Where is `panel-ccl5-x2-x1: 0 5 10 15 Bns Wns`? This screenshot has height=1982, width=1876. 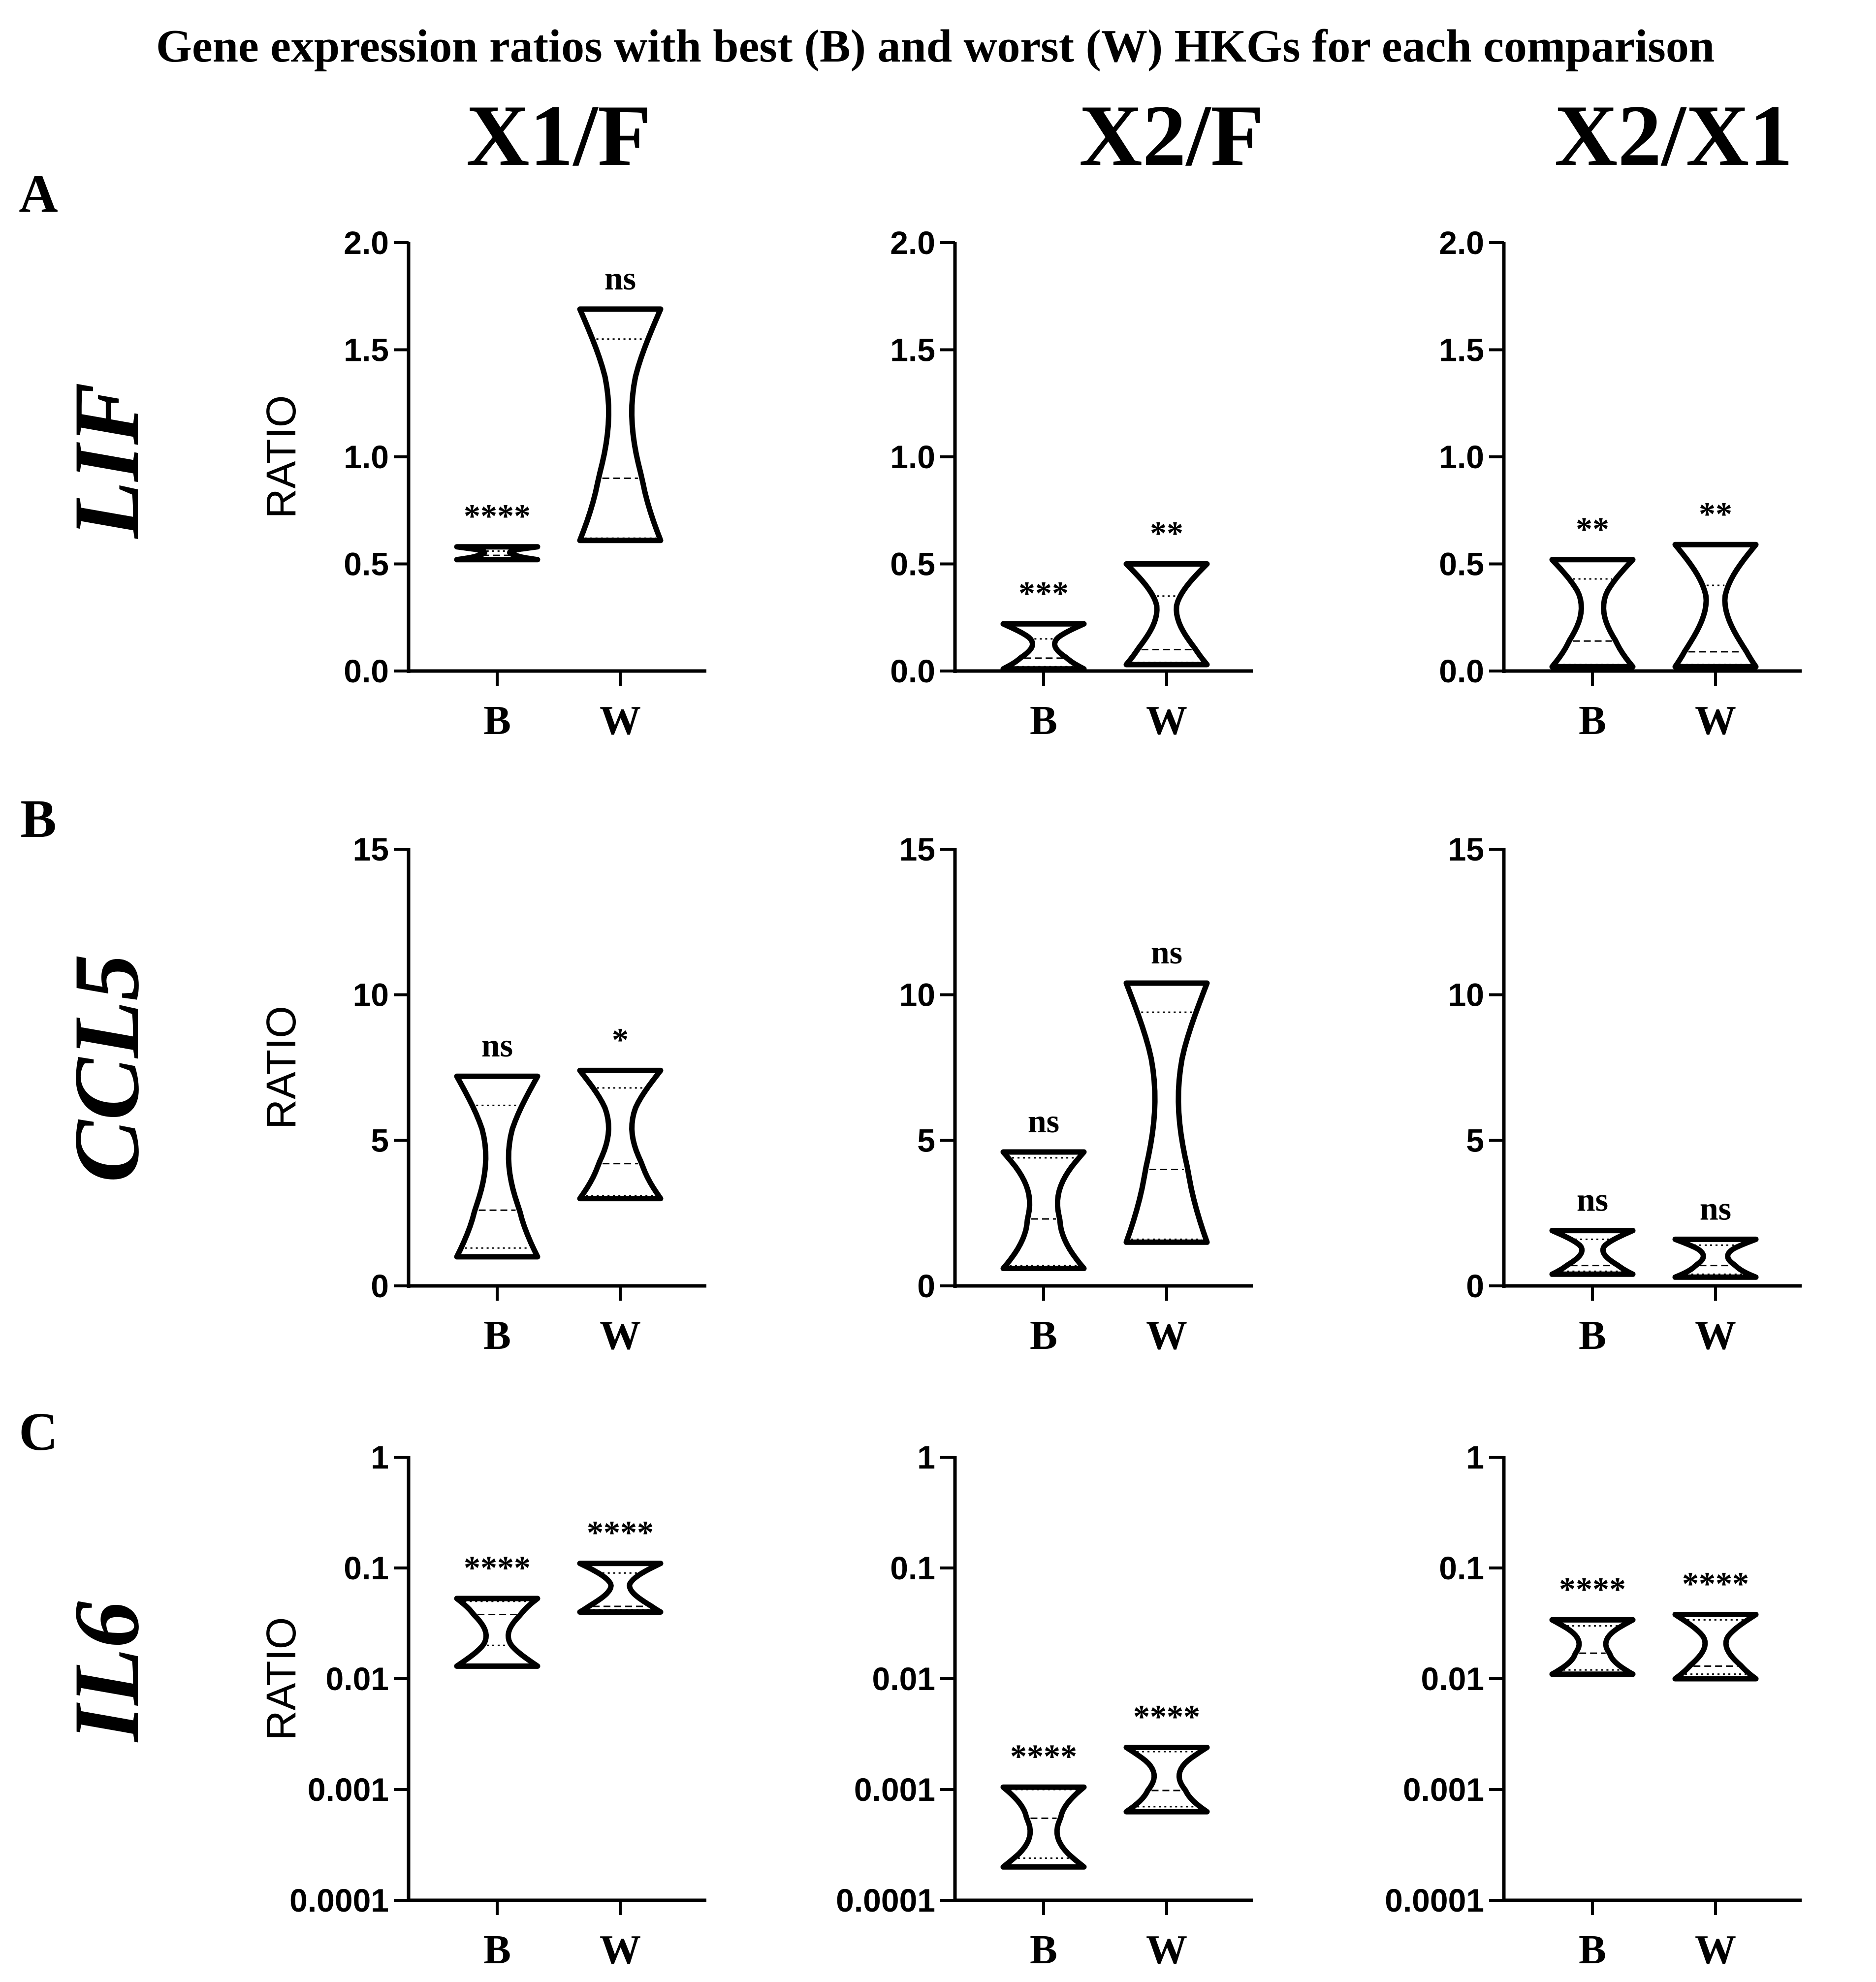
panel-ccl5-x2-x1: 0 5 10 15 Bns Wns is located at coordinates (1625, 1094).